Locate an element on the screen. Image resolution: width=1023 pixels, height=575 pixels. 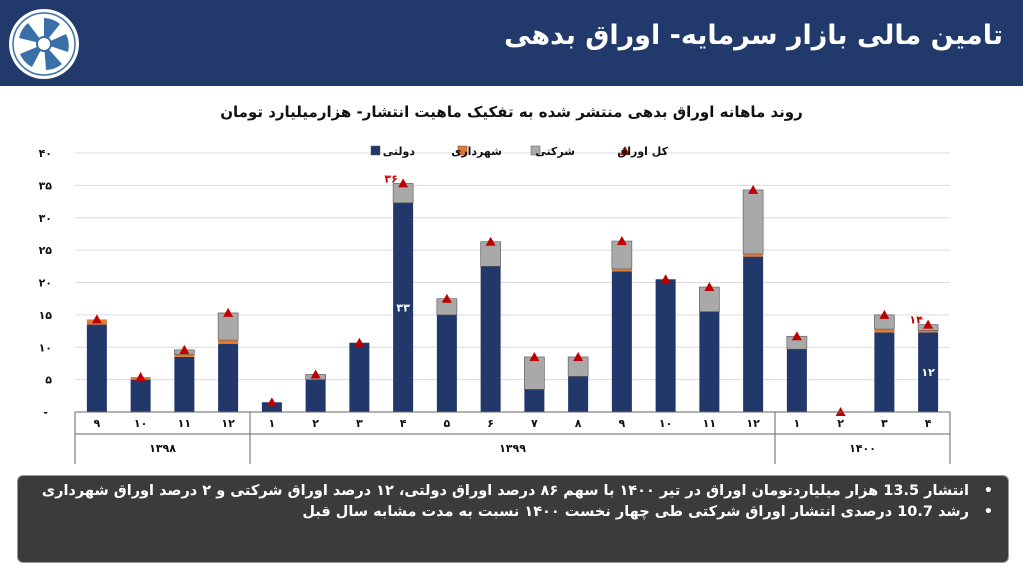
x-tick-label: ۷ is located at coordinates (534, 423).